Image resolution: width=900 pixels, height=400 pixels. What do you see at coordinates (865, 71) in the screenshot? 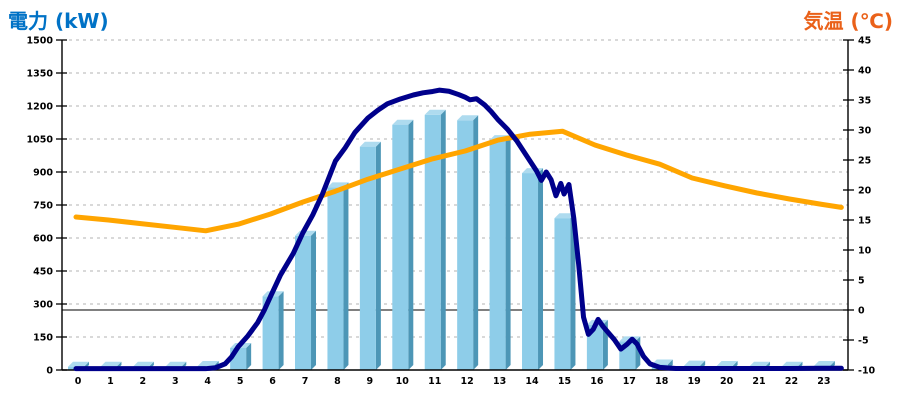
I see `right-tick-label: 40` at bounding box center [865, 71].